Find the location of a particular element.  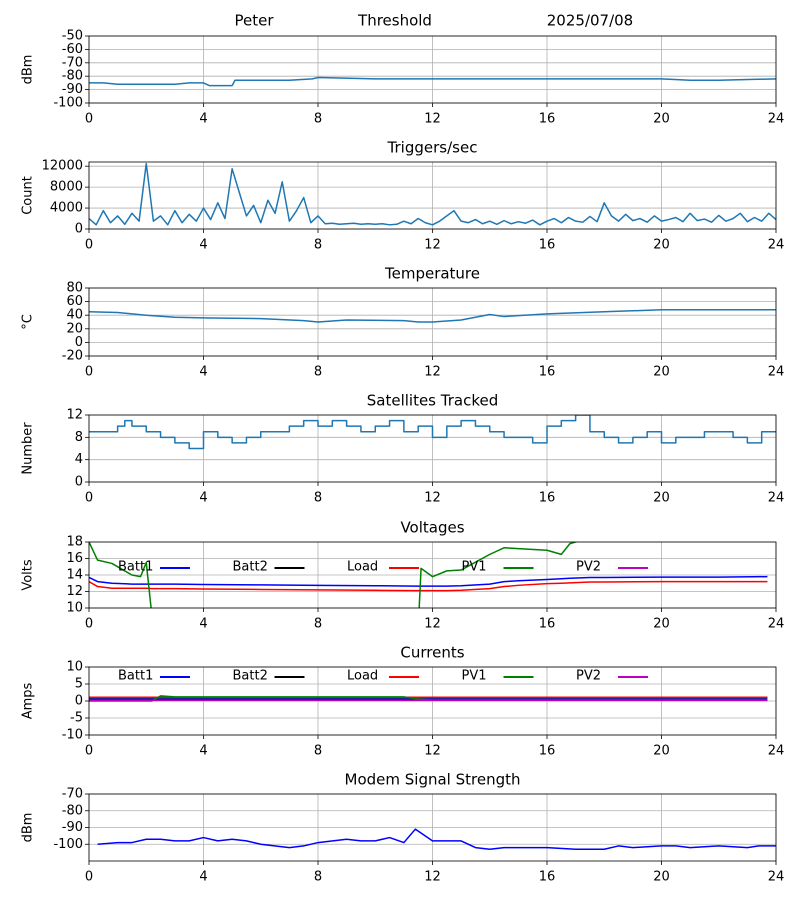

y-tick-label: -10 is located at coordinates (72, 735).